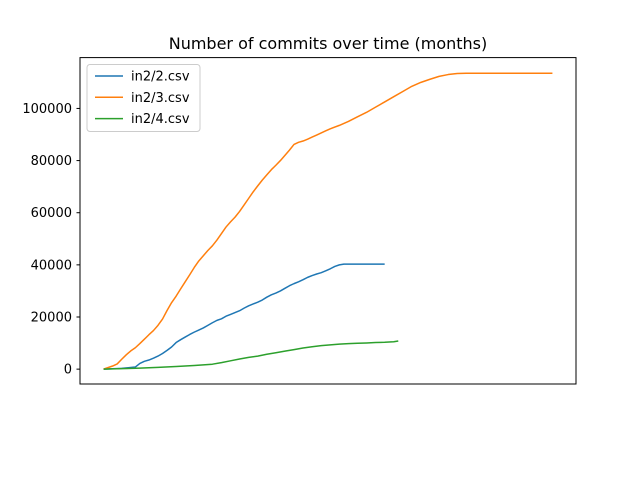  What do you see at coordinates (51, 240) in the screenshot?
I see `y-axis: 0 20000 40000 60000 80000 100000` at bounding box center [51, 240].